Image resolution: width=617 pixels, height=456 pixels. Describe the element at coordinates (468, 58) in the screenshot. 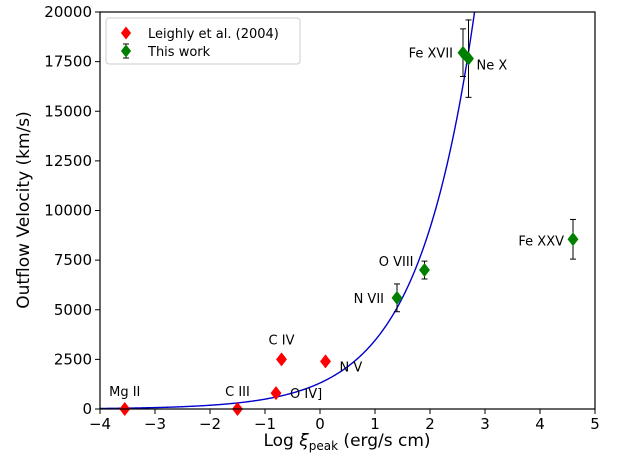

I see `point-ne-x` at that location.